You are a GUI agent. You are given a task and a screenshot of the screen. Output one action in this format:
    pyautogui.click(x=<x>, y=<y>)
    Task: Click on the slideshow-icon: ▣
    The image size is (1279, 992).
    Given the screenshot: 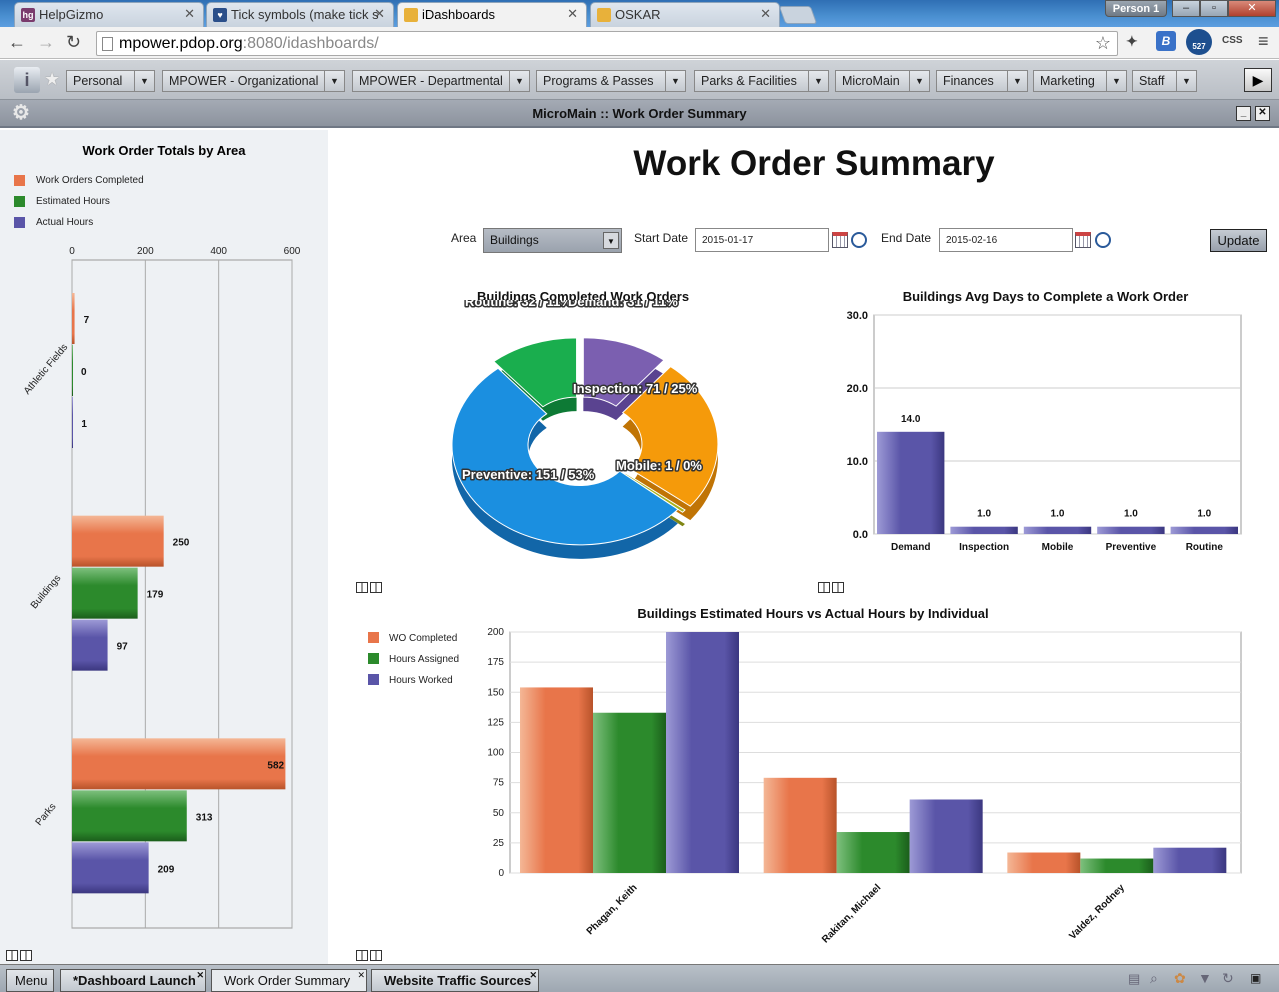 What is the action you would take?
    pyautogui.click(x=1256, y=978)
    